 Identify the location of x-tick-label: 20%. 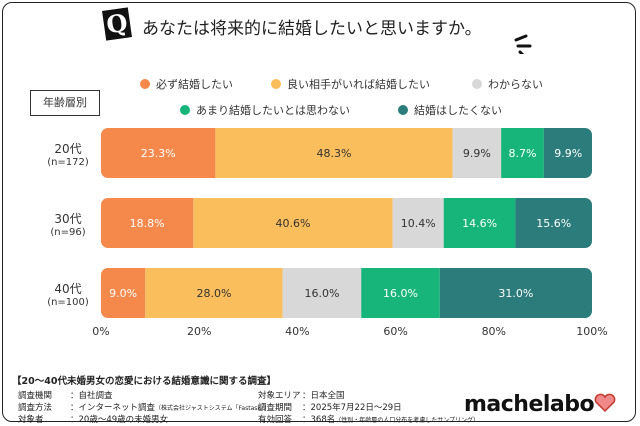
(199, 331).